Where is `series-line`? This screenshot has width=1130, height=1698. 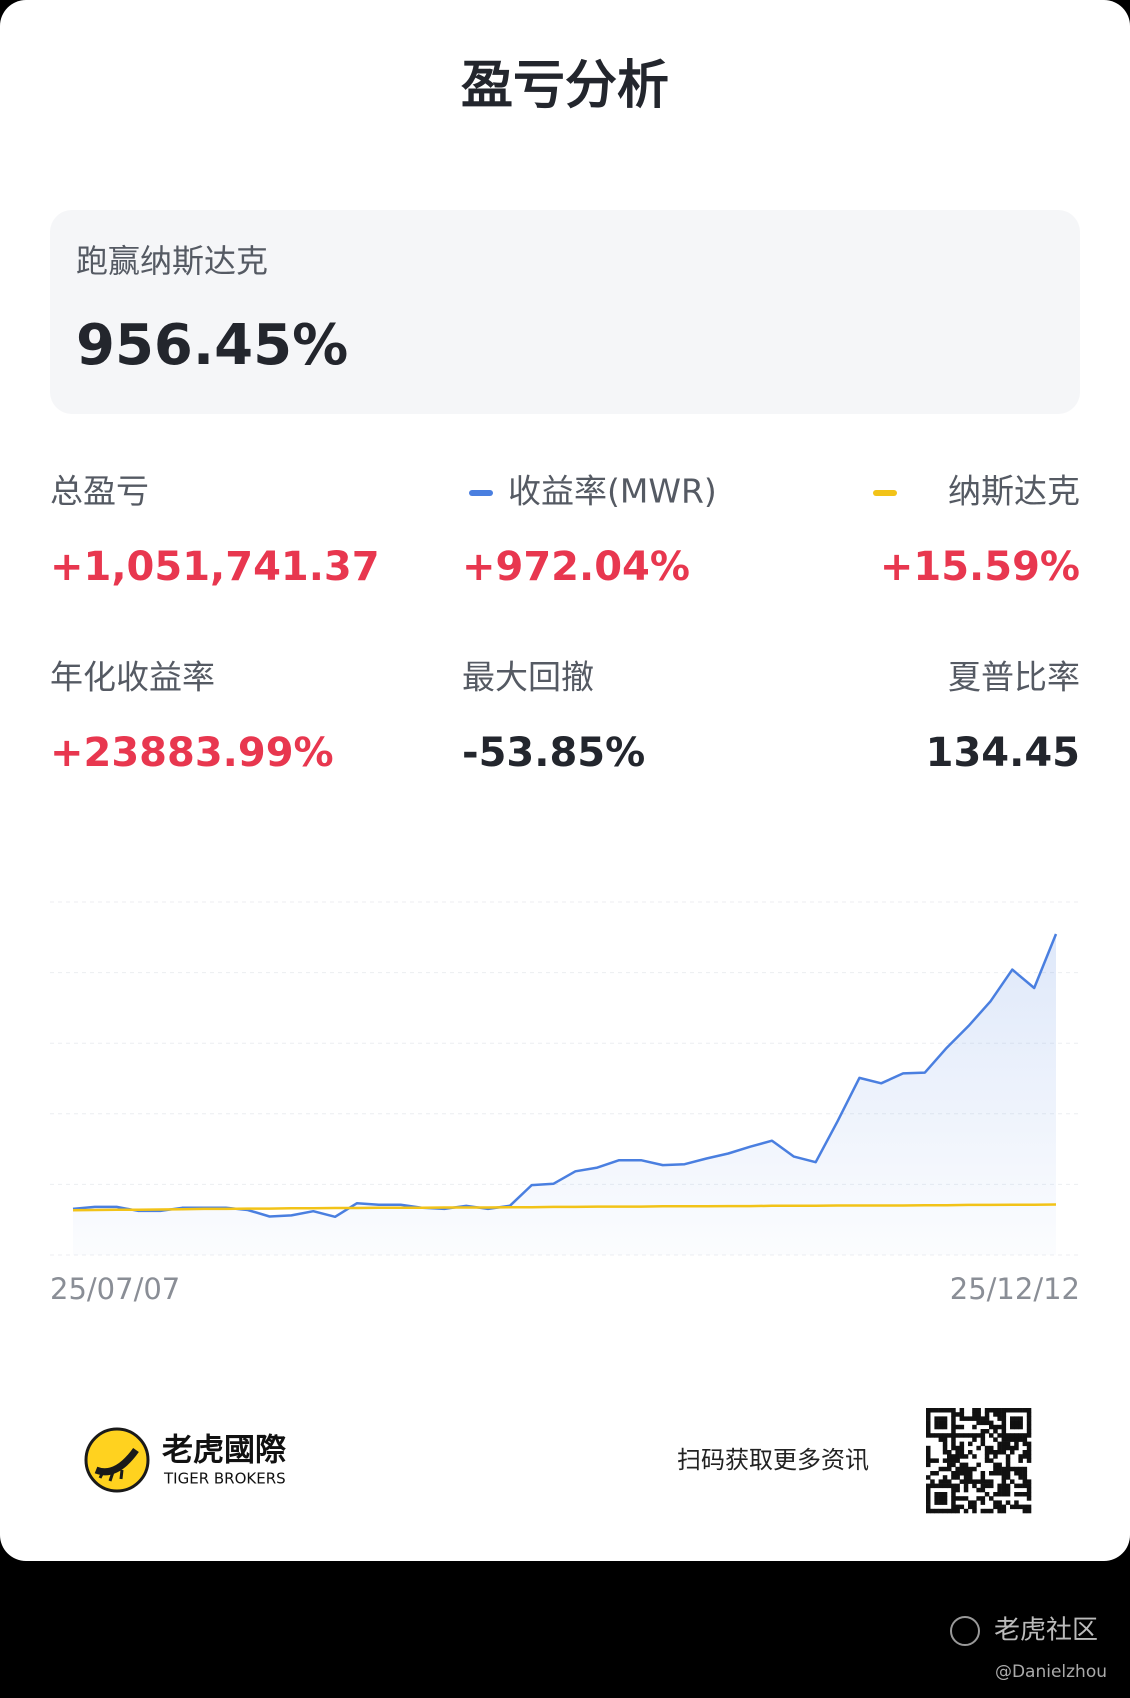 series-line is located at coordinates (564, 1207).